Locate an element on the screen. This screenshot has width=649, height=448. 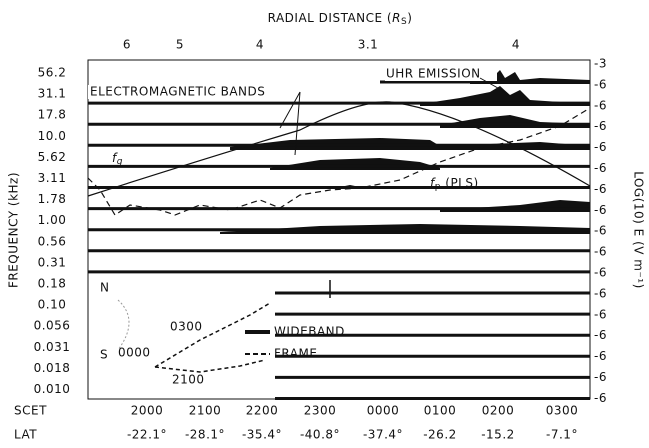
frequency-label: 0.056 is located at coordinates (52, 326).